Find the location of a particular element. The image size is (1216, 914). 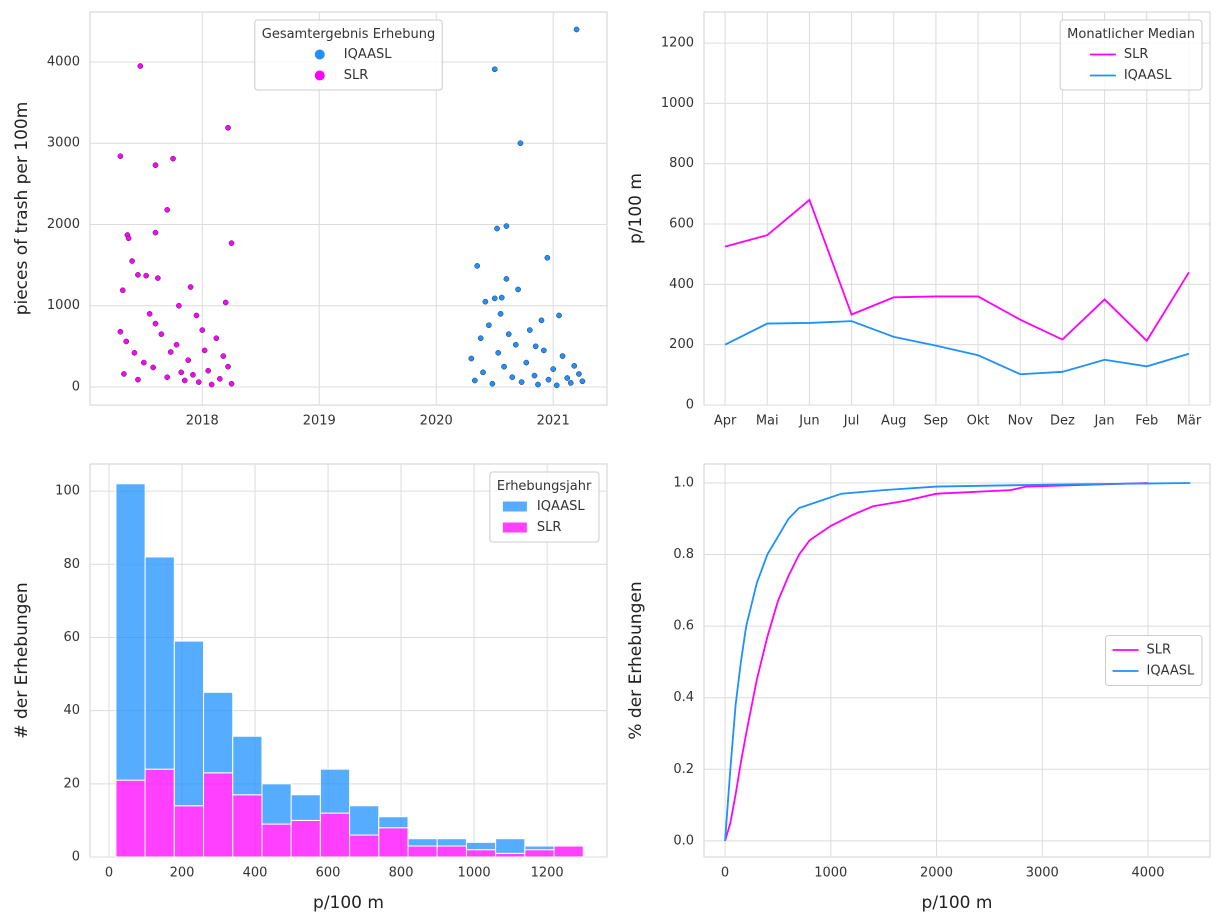

x-tick-label: 200 is located at coordinates (182, 873).